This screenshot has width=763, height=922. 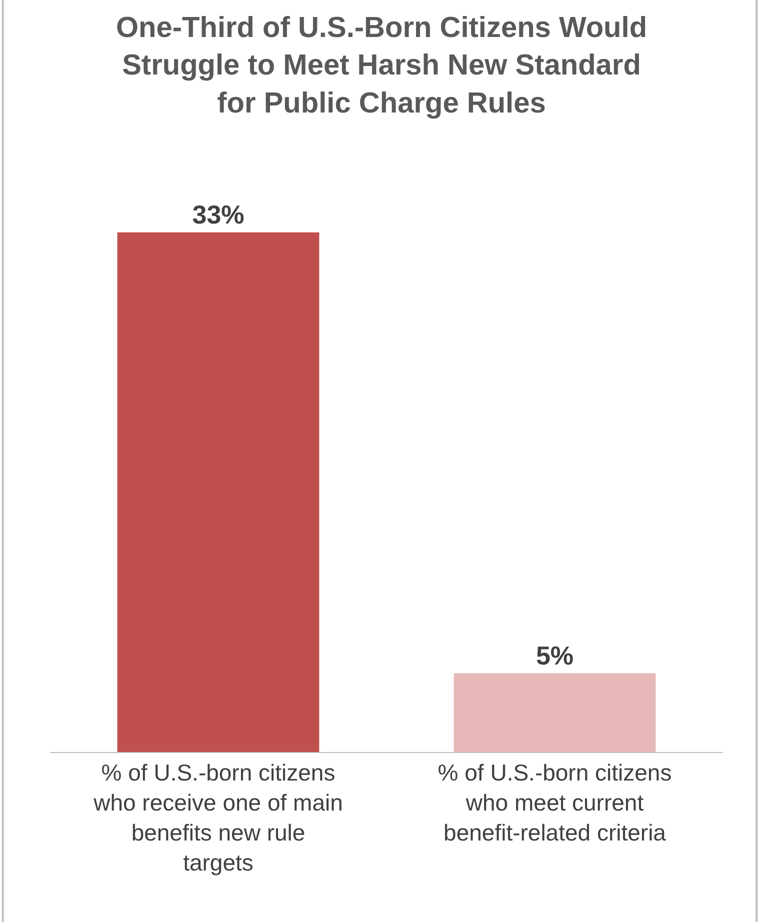 What do you see at coordinates (555, 803) in the screenshot?
I see `x-tick-label: % of U.S.-born citizens who meet current benefit-related criteria` at bounding box center [555, 803].